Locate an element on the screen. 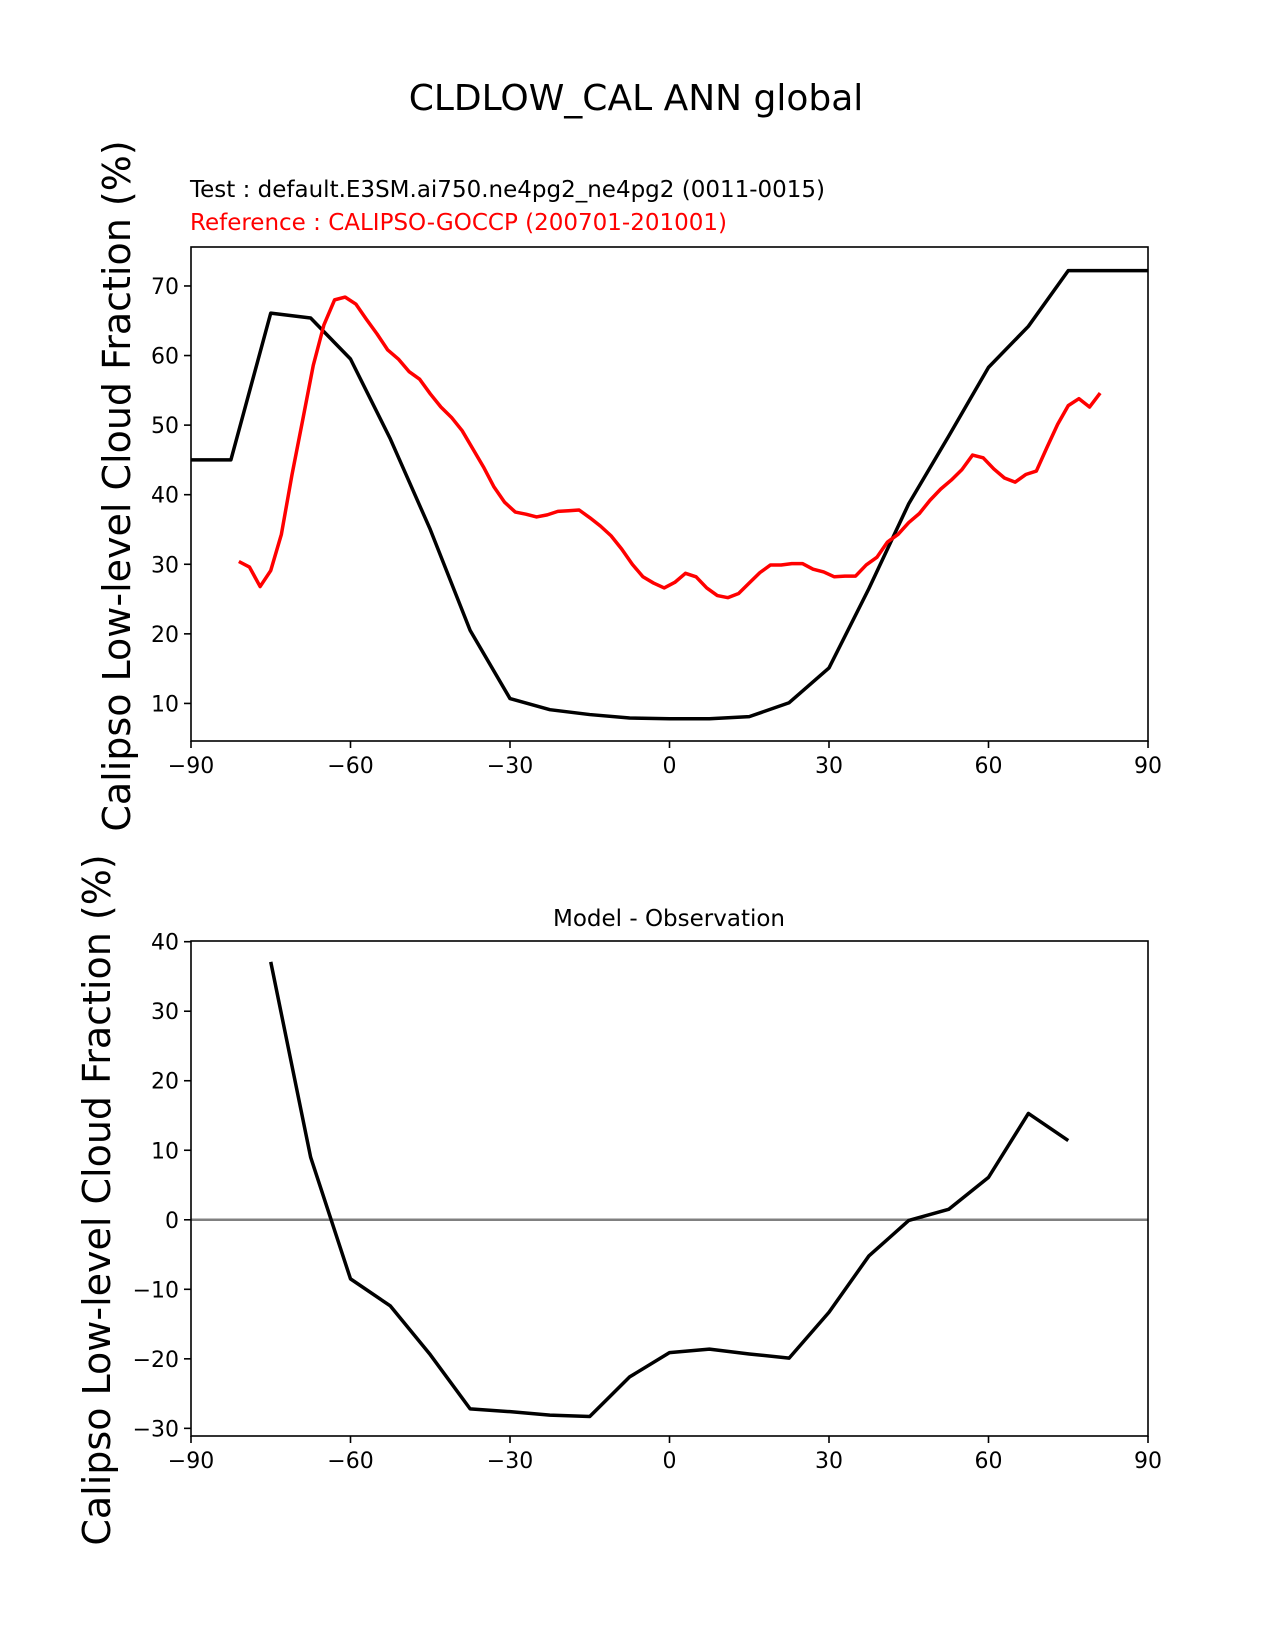  reference-series-line is located at coordinates (670, 447).